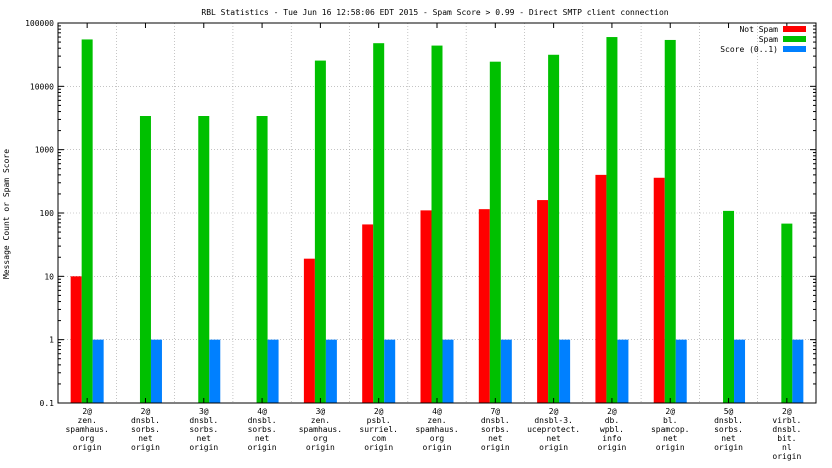  Describe the element at coordinates (320, 429) in the screenshot. I see `x-tick-label: 3@ zen. spamhaus. org origin` at that location.